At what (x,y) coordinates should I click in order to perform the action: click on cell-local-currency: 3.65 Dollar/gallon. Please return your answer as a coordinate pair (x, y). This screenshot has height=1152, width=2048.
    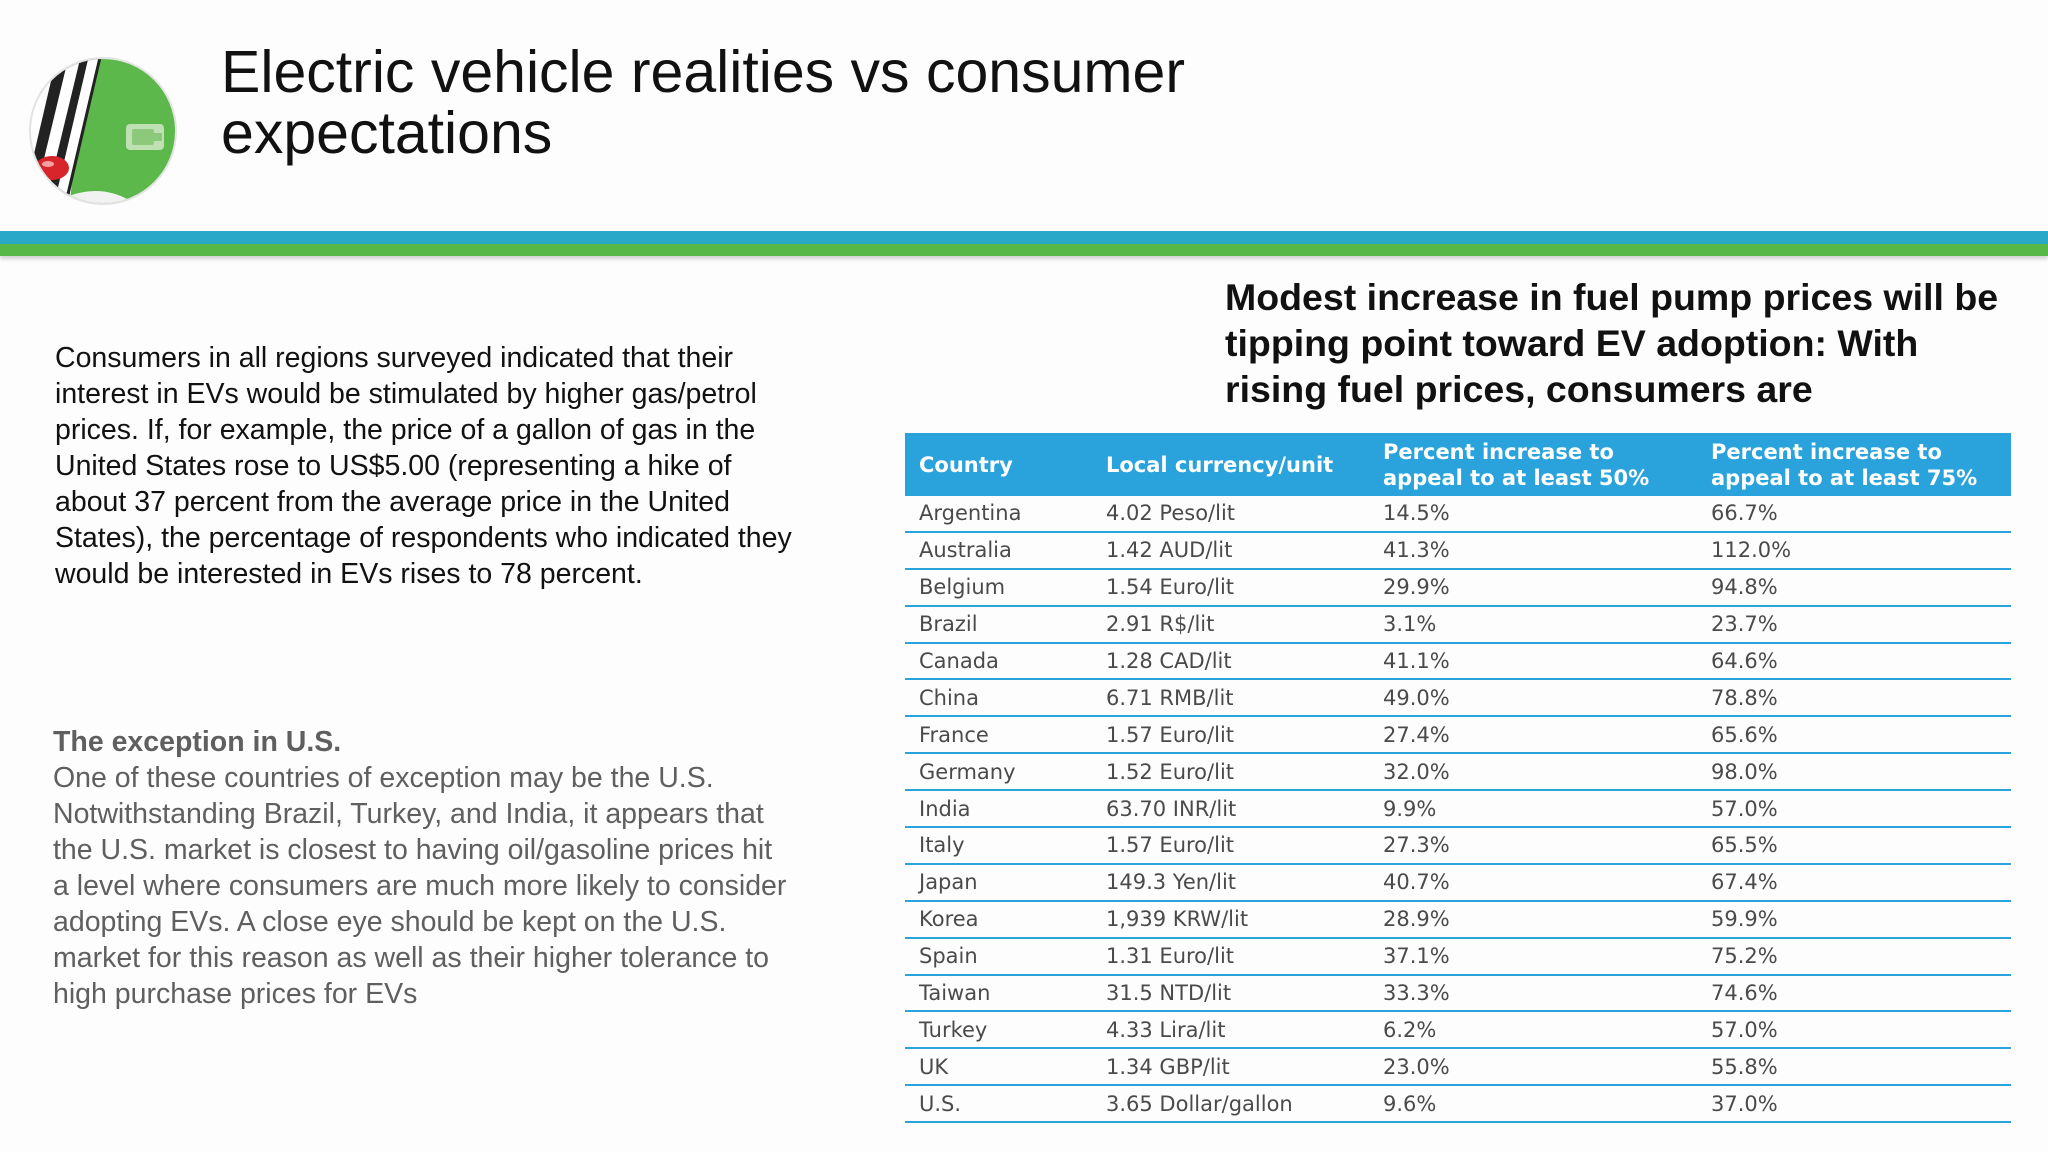
    Looking at the image, I should click on (1230, 1104).